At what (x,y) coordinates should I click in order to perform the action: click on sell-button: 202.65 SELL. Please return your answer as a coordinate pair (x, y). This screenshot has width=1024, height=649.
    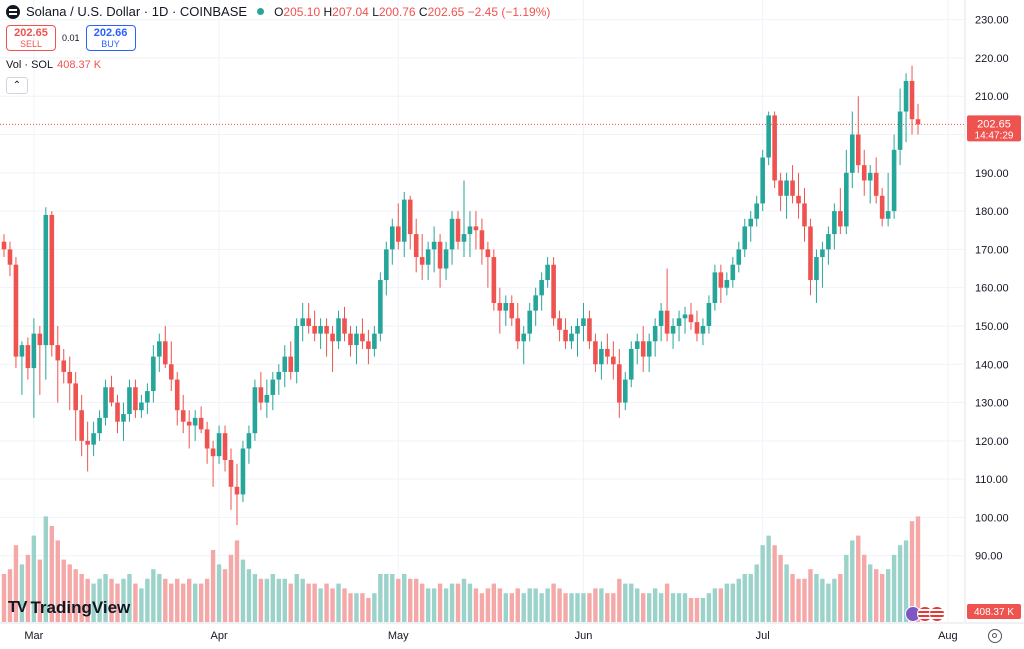
    Looking at the image, I should click on (31, 38).